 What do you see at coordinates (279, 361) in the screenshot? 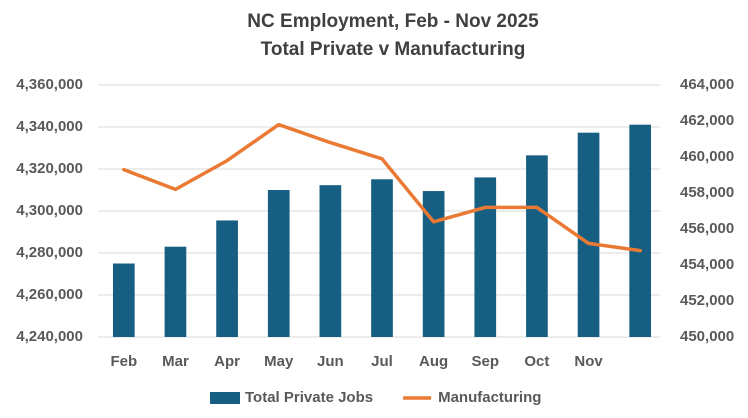
I see `x-tick-label: May` at bounding box center [279, 361].